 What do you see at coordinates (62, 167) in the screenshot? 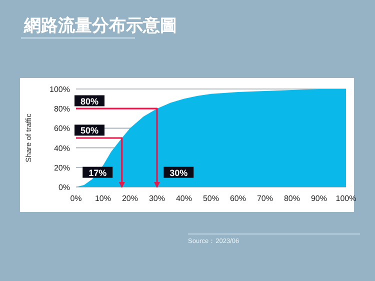
I see `y-tick-label: 20%` at bounding box center [62, 167].